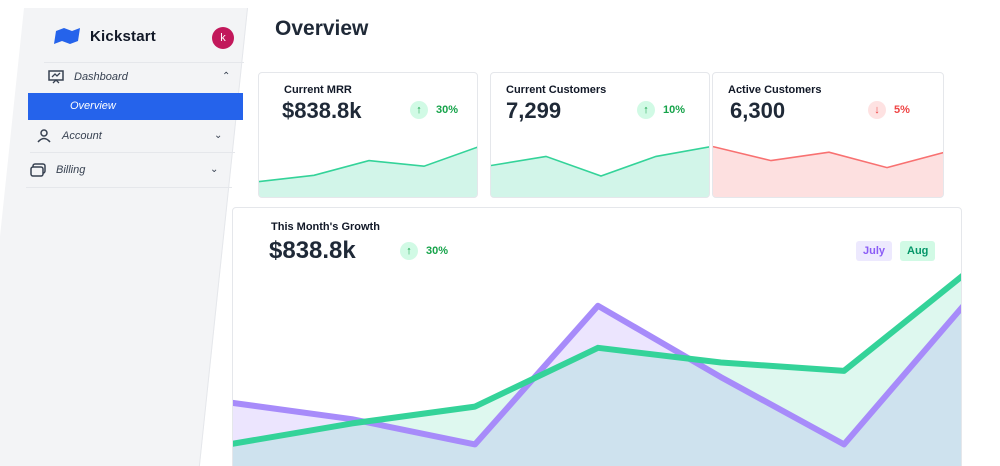 The height and width of the screenshot is (466, 1000). Describe the element at coordinates (775, 90) in the screenshot. I see `card-label: Active Customers` at that location.